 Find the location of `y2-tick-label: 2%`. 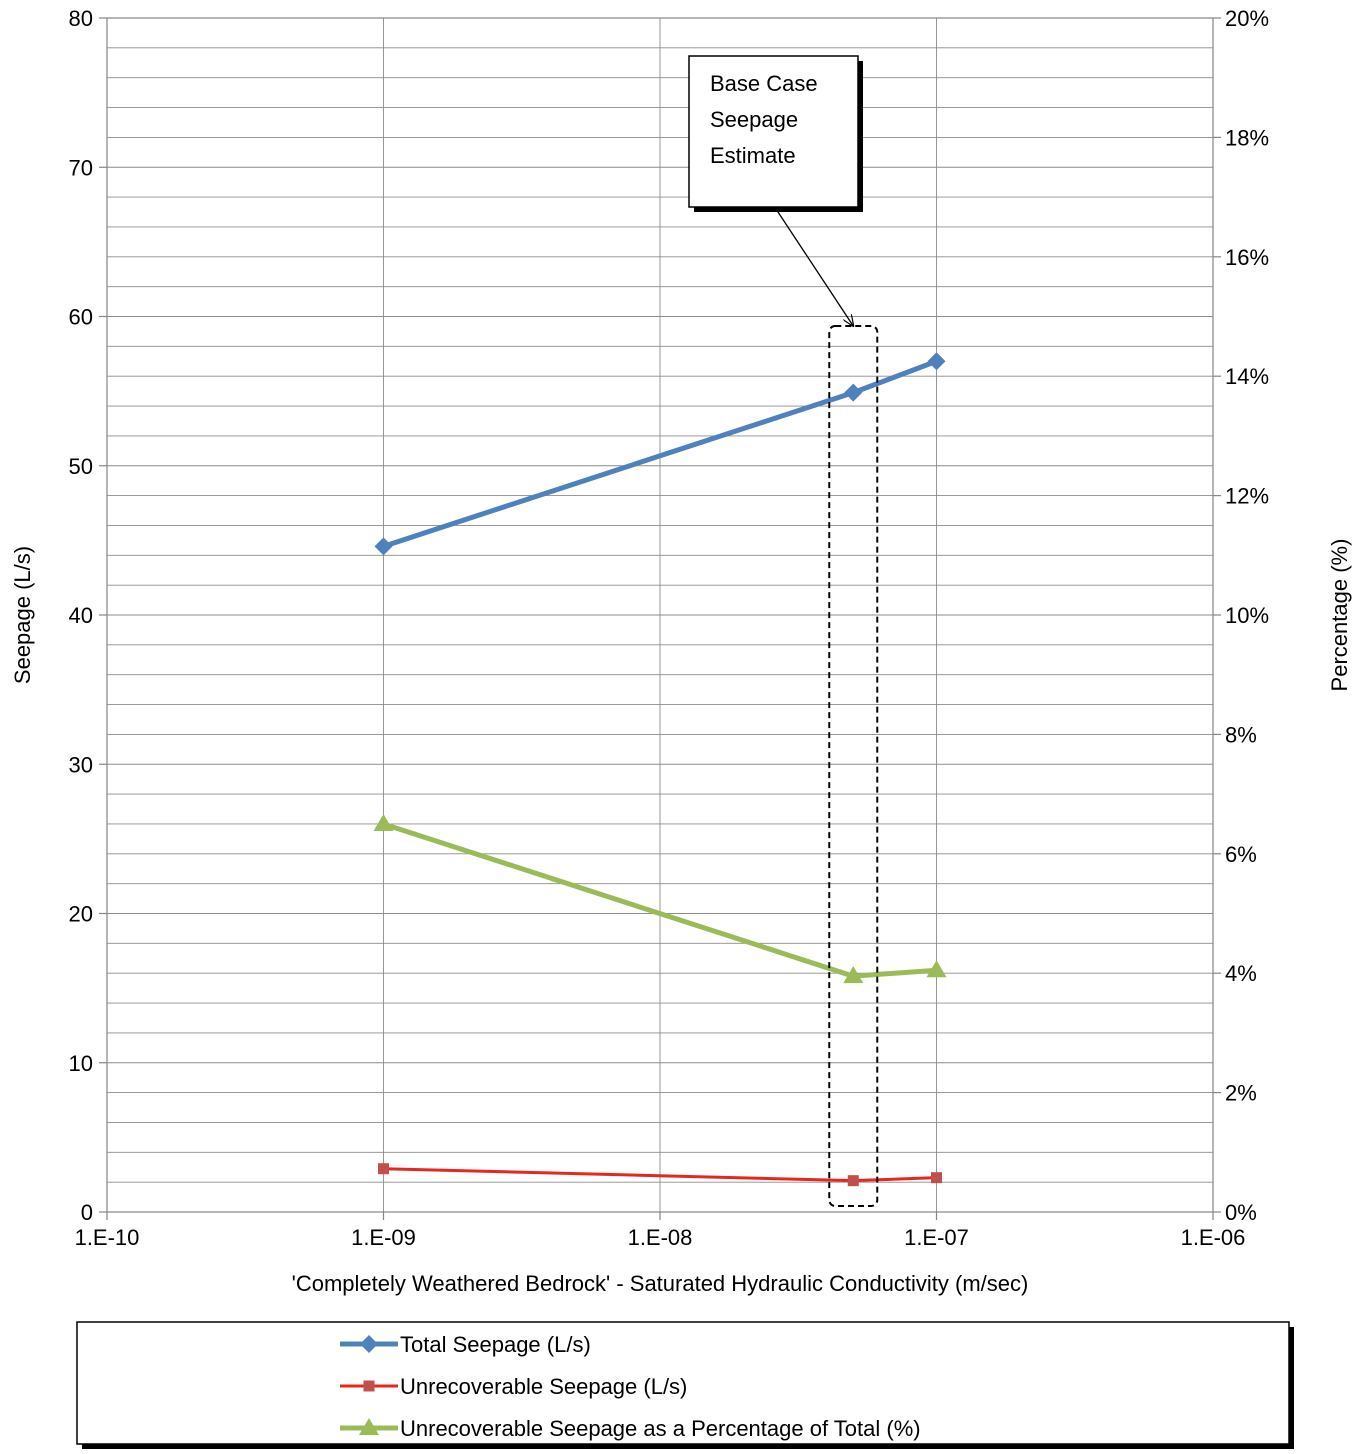

y2-tick-label: 2% is located at coordinates (1241, 1093).